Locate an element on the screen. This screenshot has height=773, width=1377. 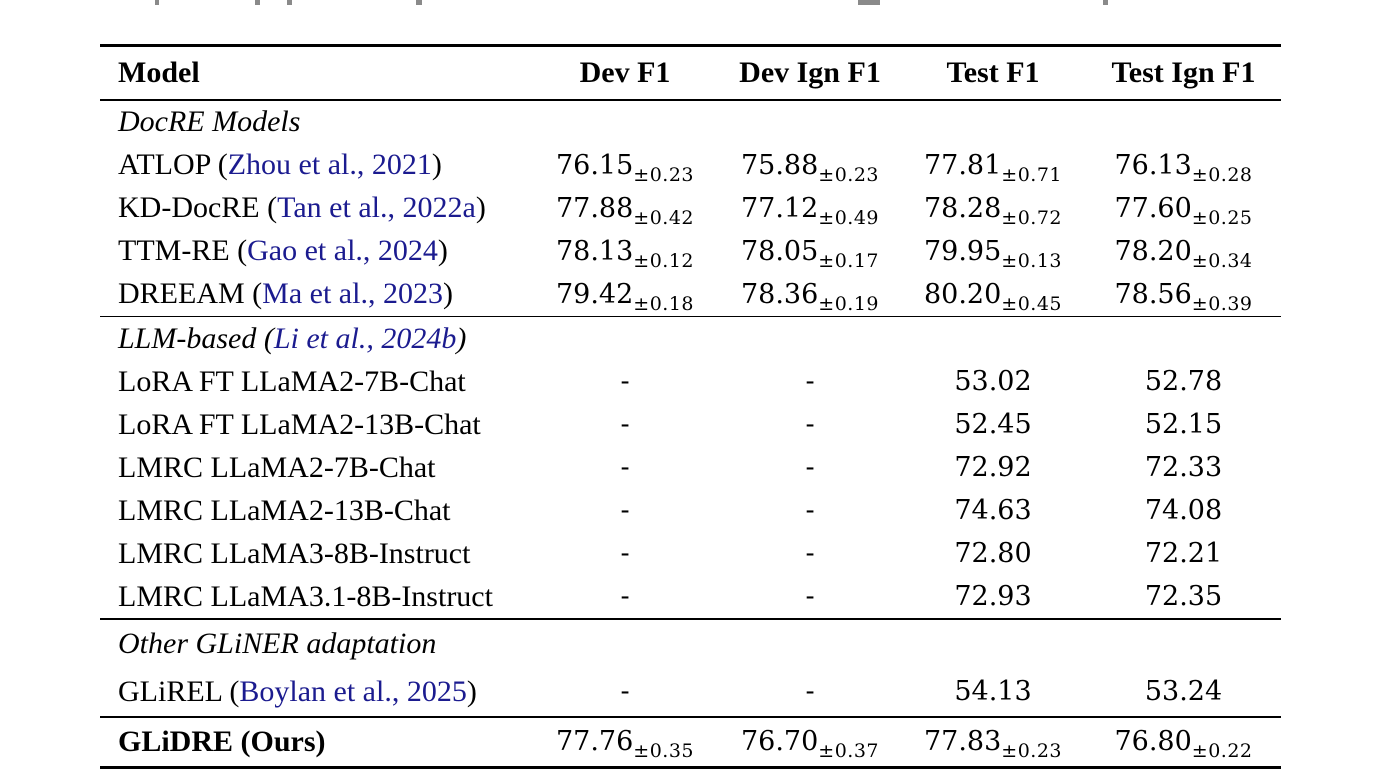
dev-ign-f1-value: 78.36±0.19 is located at coordinates (810, 296).